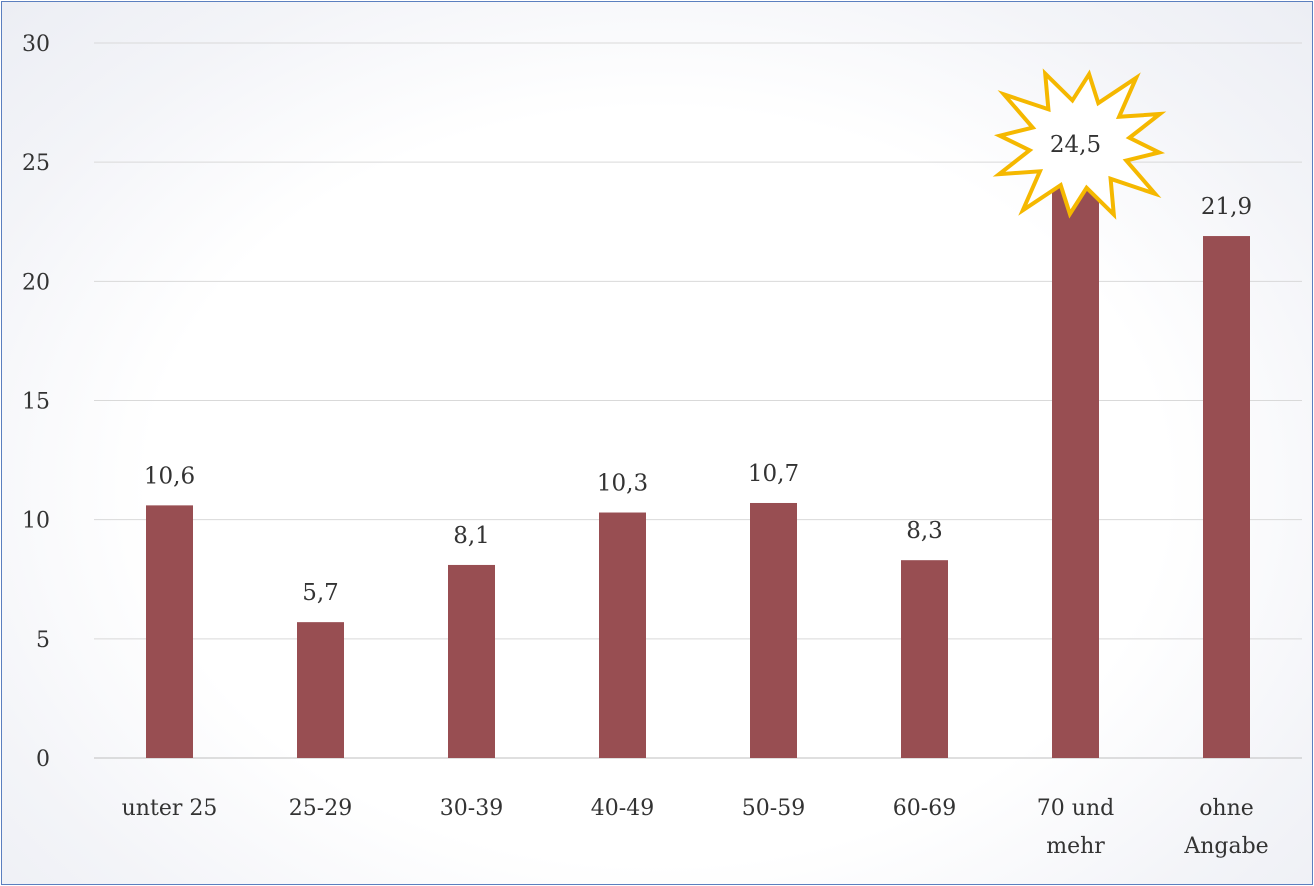 This screenshot has width=1314, height=886. What do you see at coordinates (169, 476) in the screenshot?
I see `data-label: 10,6` at bounding box center [169, 476].